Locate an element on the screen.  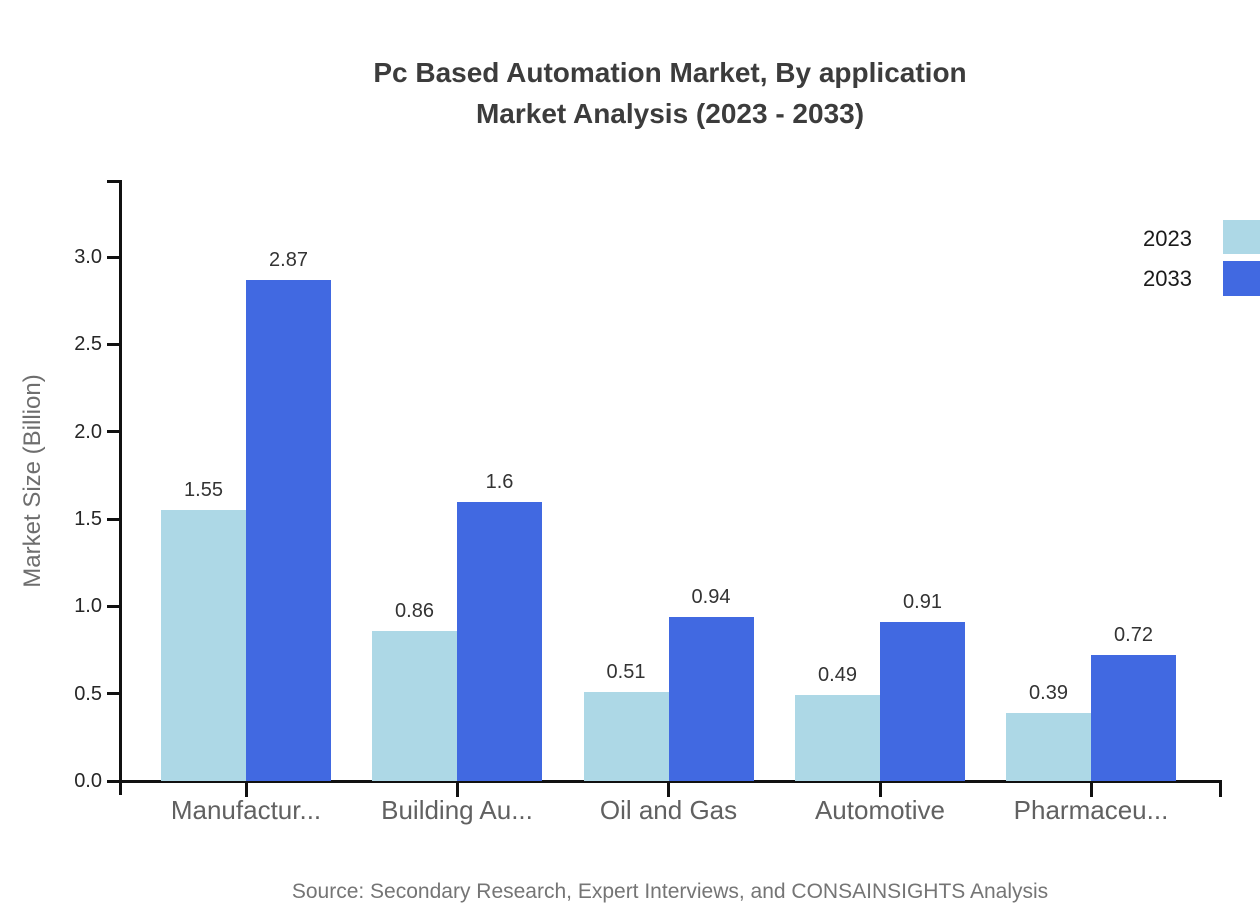
x-axis-end-cap is located at coordinates (1220, 788).